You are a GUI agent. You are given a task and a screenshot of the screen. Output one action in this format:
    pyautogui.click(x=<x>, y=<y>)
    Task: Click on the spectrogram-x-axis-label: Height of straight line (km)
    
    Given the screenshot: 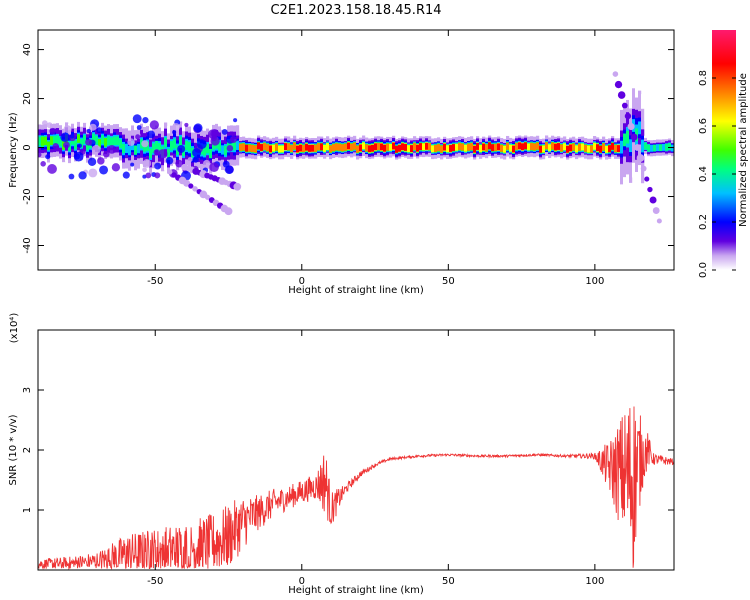 What is the action you would take?
    pyautogui.click(x=356, y=290)
    